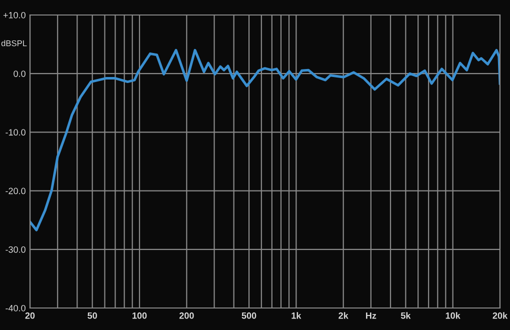 This screenshot has width=510, height=330. Describe the element at coordinates (30, 315) in the screenshot. I see `x-tick-label: 20` at that location.